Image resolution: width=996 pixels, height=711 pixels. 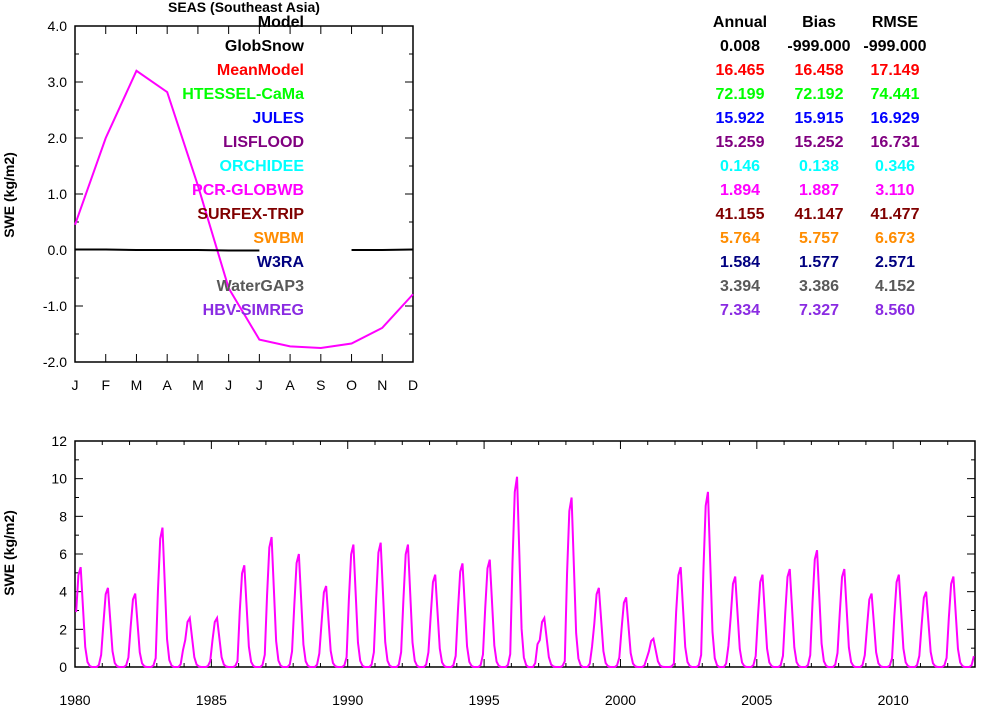 I want to click on header-rmse: RMSE, so click(x=895, y=22).